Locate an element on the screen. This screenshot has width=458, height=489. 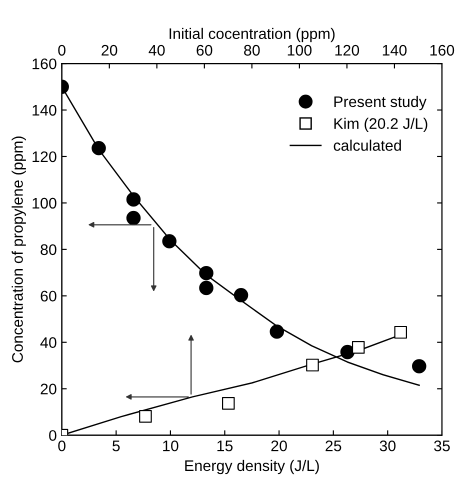
x-tick-label: 0 is located at coordinates (62, 446).